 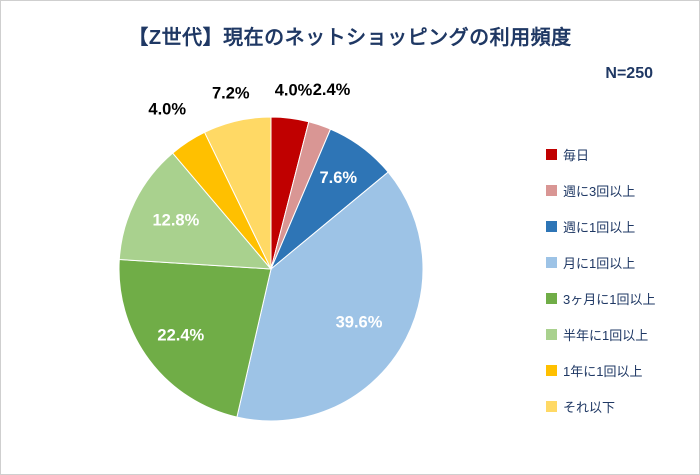 I want to click on legend-item-0: 毎日, so click(x=600, y=154).